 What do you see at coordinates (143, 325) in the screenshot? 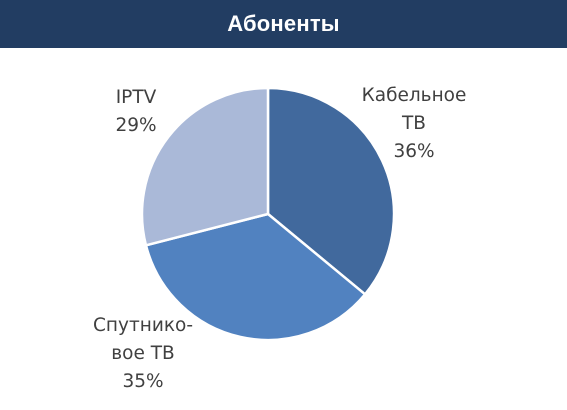
I see `slice-category-label: Спутнико-` at bounding box center [143, 325].